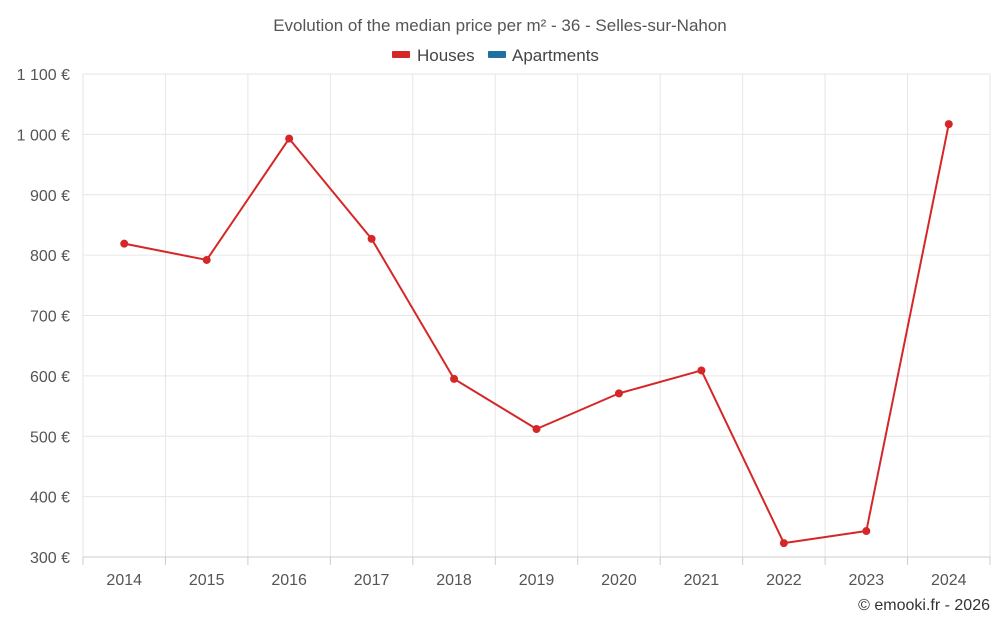  I want to click on data-point-houses-2015, so click(206, 259).